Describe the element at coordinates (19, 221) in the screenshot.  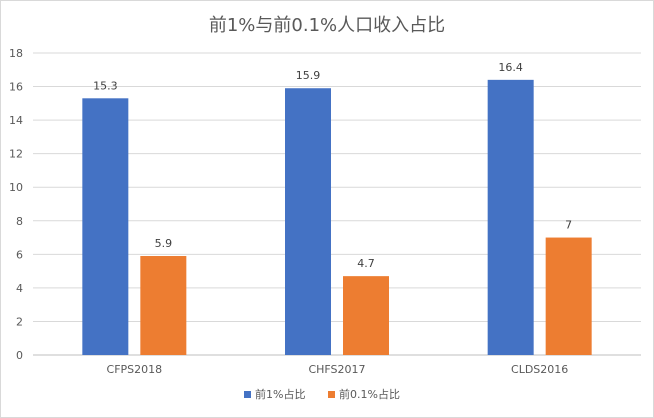
I see `y-tick-label: 8` at that location.